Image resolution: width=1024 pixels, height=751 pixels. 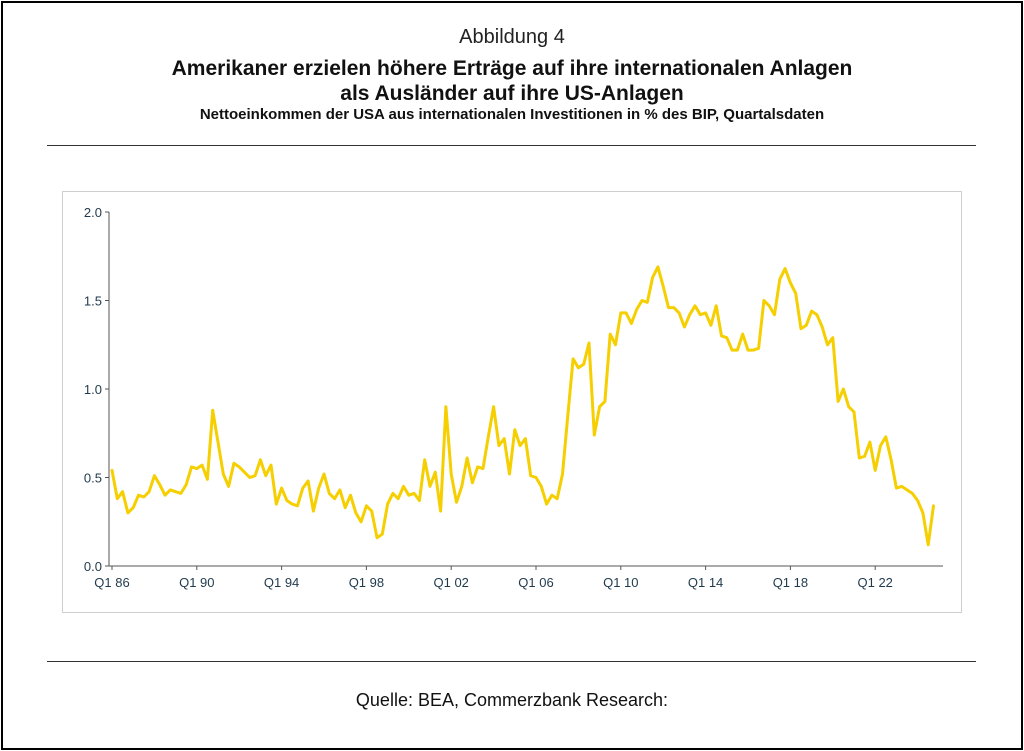 I want to click on x-tick-label: Q1 02, so click(x=450, y=582).